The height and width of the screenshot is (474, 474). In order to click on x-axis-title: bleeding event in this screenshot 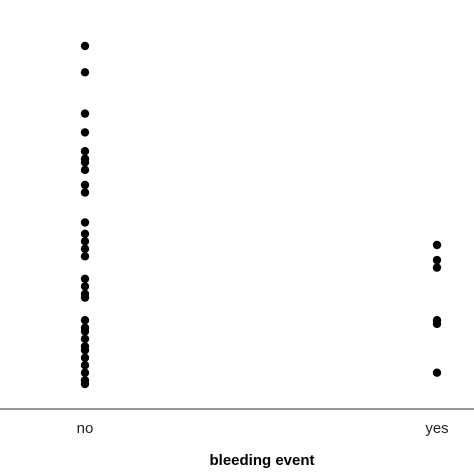, I will do `click(261, 460)`.